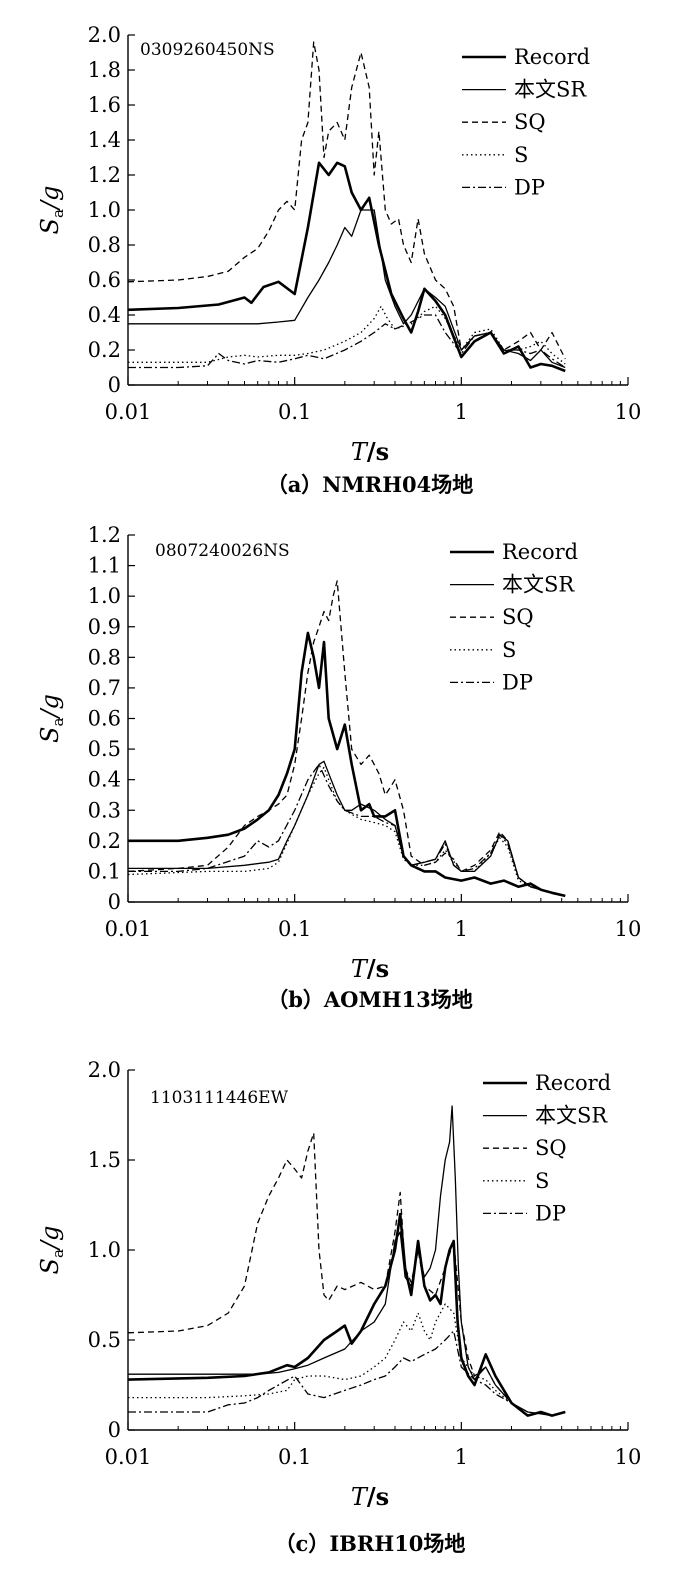 This screenshot has height=1585, width=694. Describe the element at coordinates (104, 140) in the screenshot. I see `y-tick-label: 1.4` at that location.